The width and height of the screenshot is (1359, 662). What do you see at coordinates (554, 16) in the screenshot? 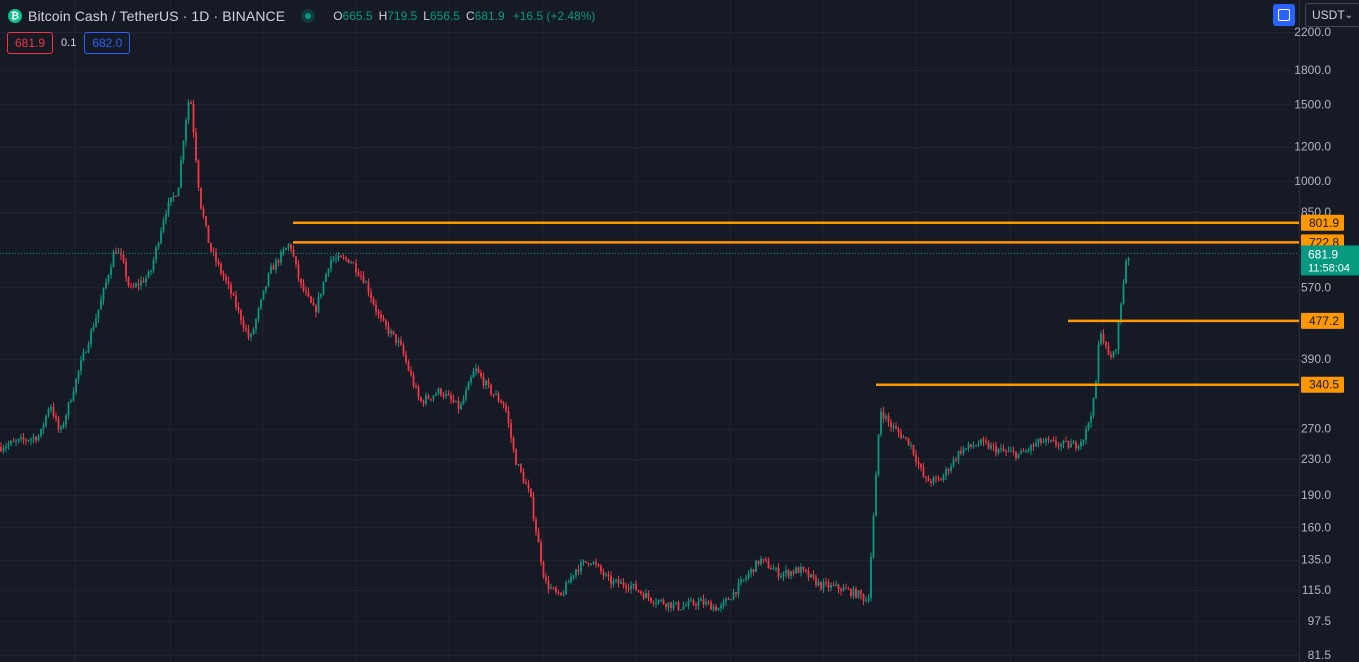
I see `change-value: +16.5 (+2.48%)` at bounding box center [554, 16].